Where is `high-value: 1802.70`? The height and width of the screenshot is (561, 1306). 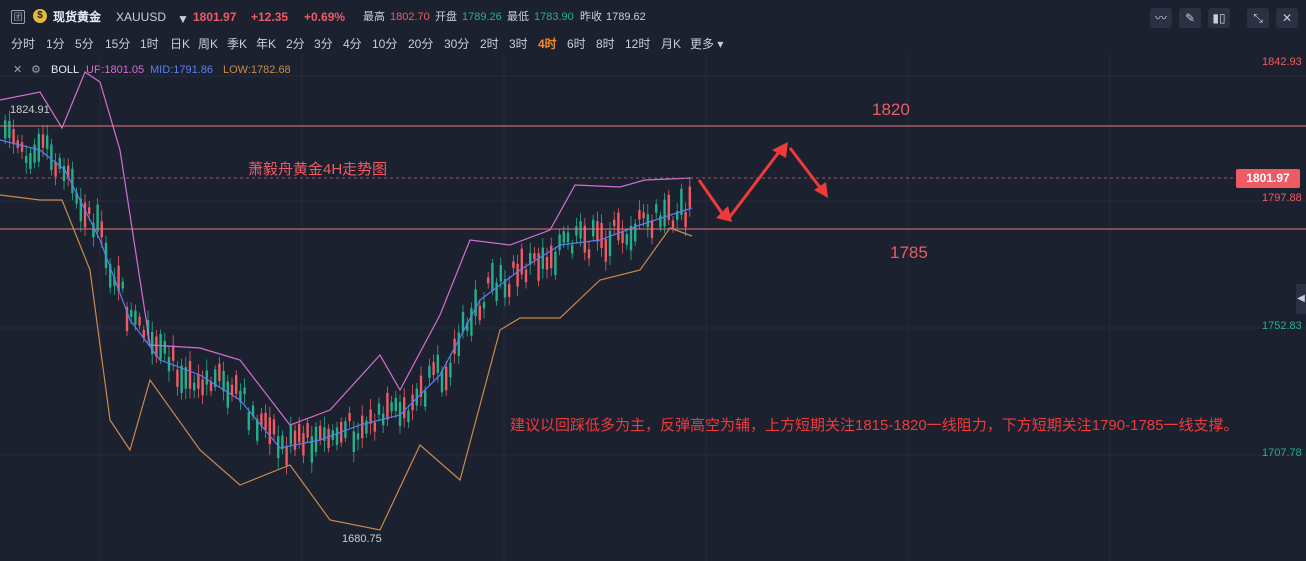
high-value: 1802.70 is located at coordinates (410, 17).